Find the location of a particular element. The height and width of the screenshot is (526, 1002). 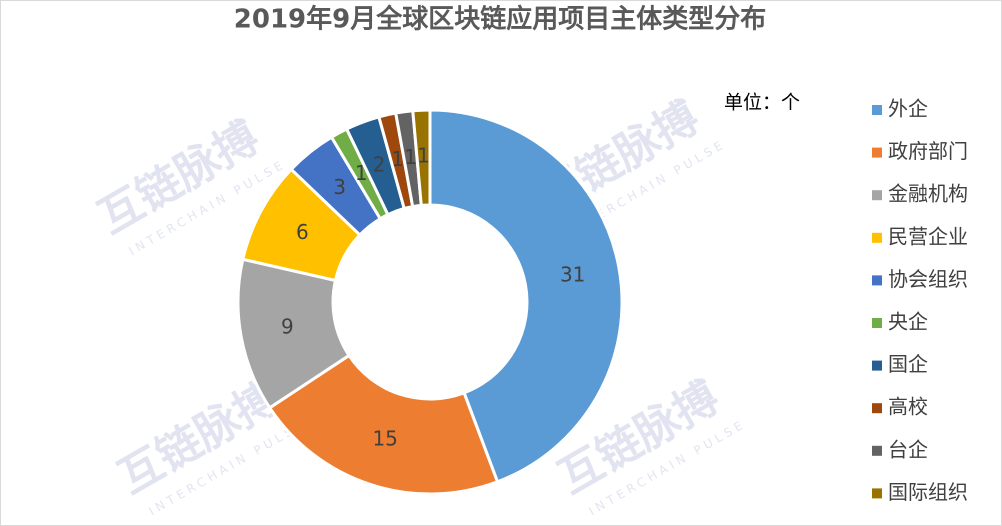

legend-label: 高校 is located at coordinates (908, 407).